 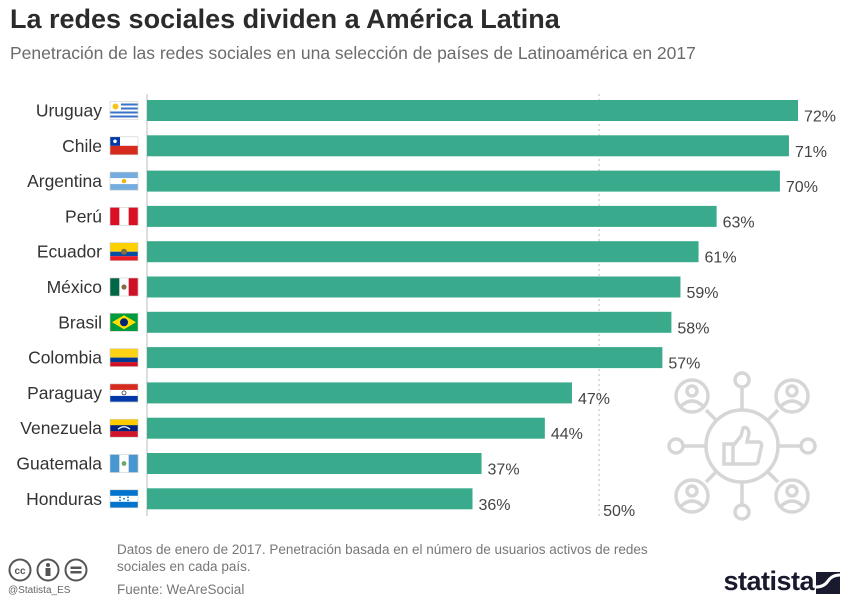 I want to click on category-label: Venezuela, so click(x=61, y=428).